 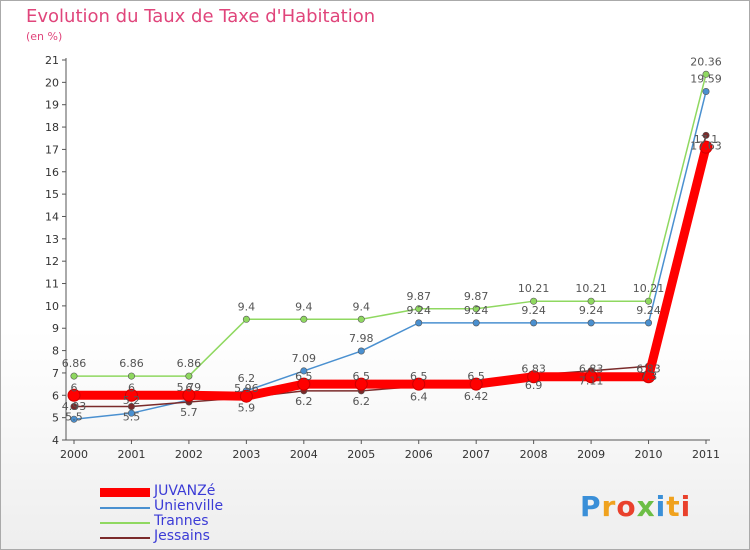 I want to click on y-tick-label: 10, so click(x=52, y=306).